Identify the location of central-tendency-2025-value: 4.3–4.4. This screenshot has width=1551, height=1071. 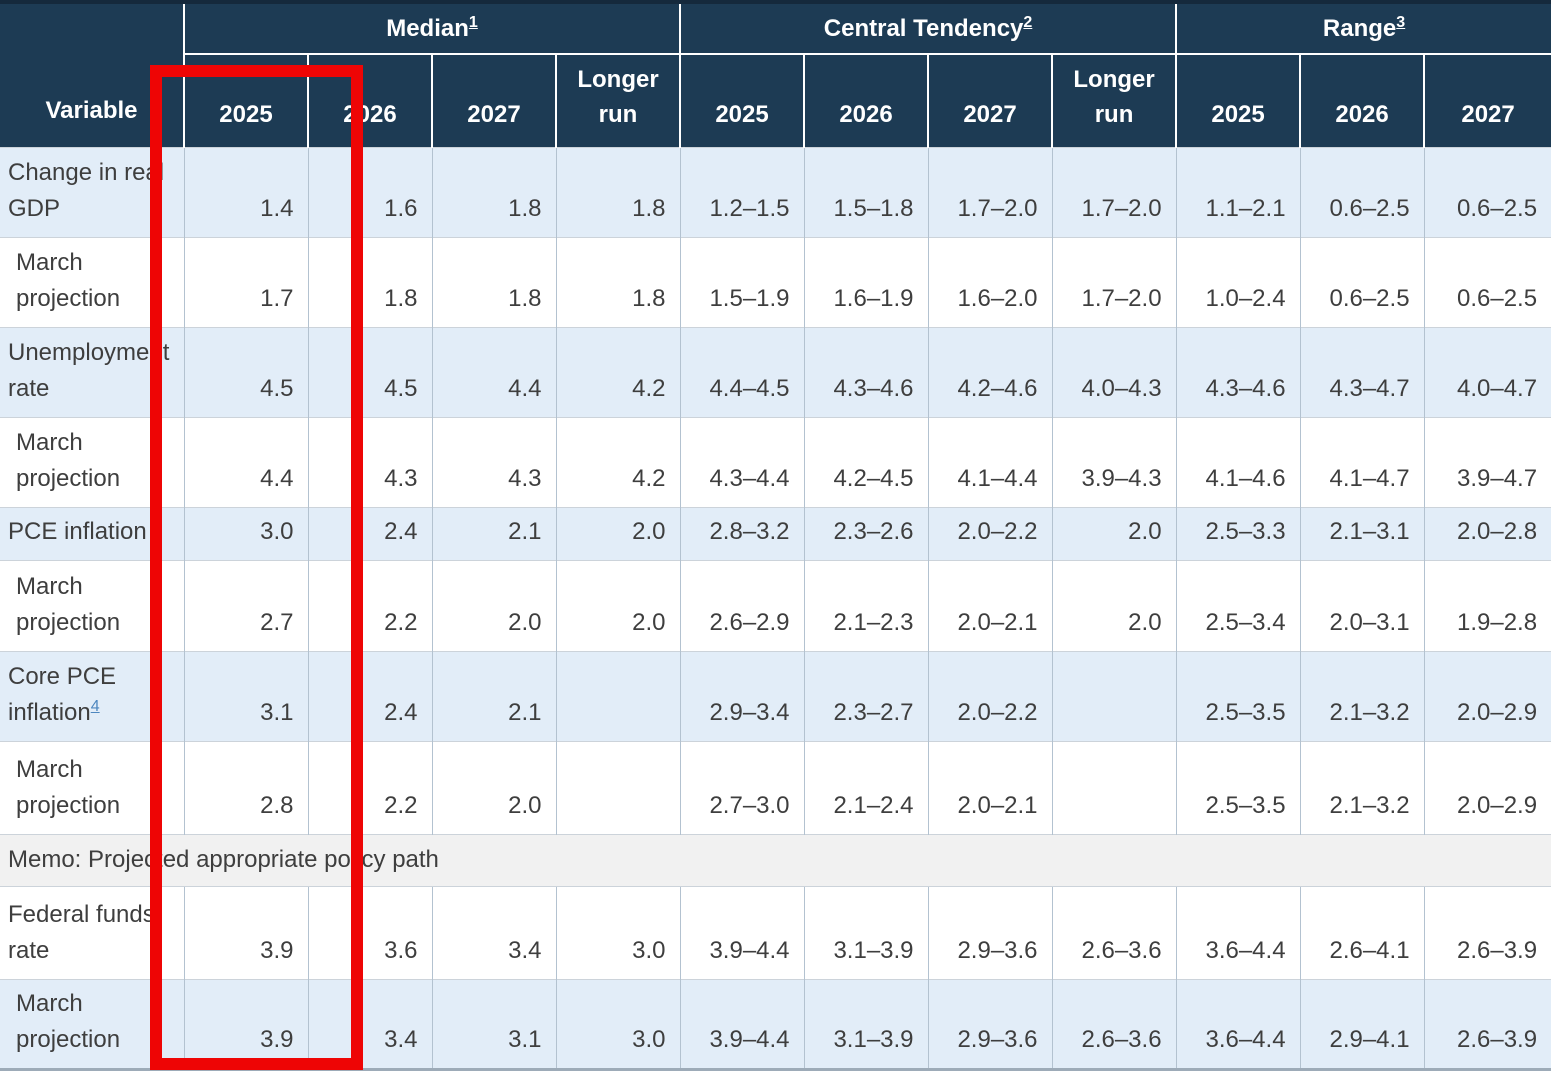
(742, 461).